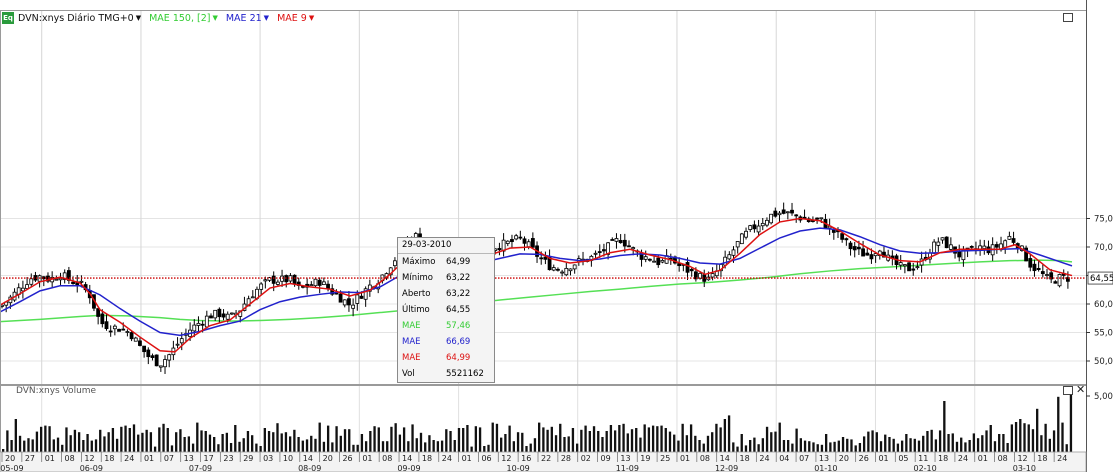 This screenshot has height=472, width=1113. What do you see at coordinates (486, 458) in the screenshot?
I see `day-label: 06` at bounding box center [486, 458].